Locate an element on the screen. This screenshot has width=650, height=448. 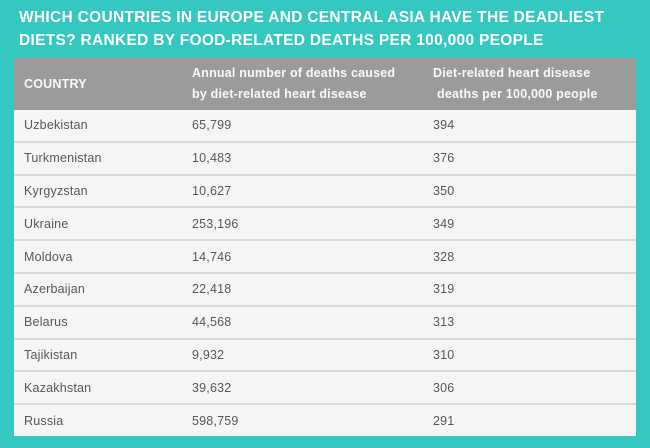
country-cell: Ukraine is located at coordinates (46, 223).